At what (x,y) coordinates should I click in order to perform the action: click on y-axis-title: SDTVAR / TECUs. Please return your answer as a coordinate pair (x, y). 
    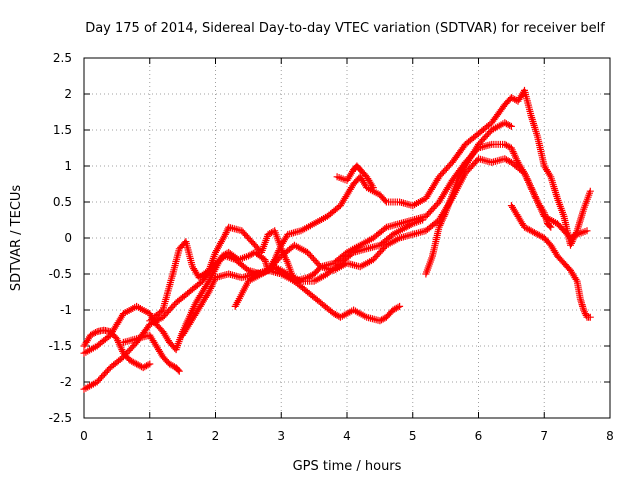
    Looking at the image, I should click on (16, 238).